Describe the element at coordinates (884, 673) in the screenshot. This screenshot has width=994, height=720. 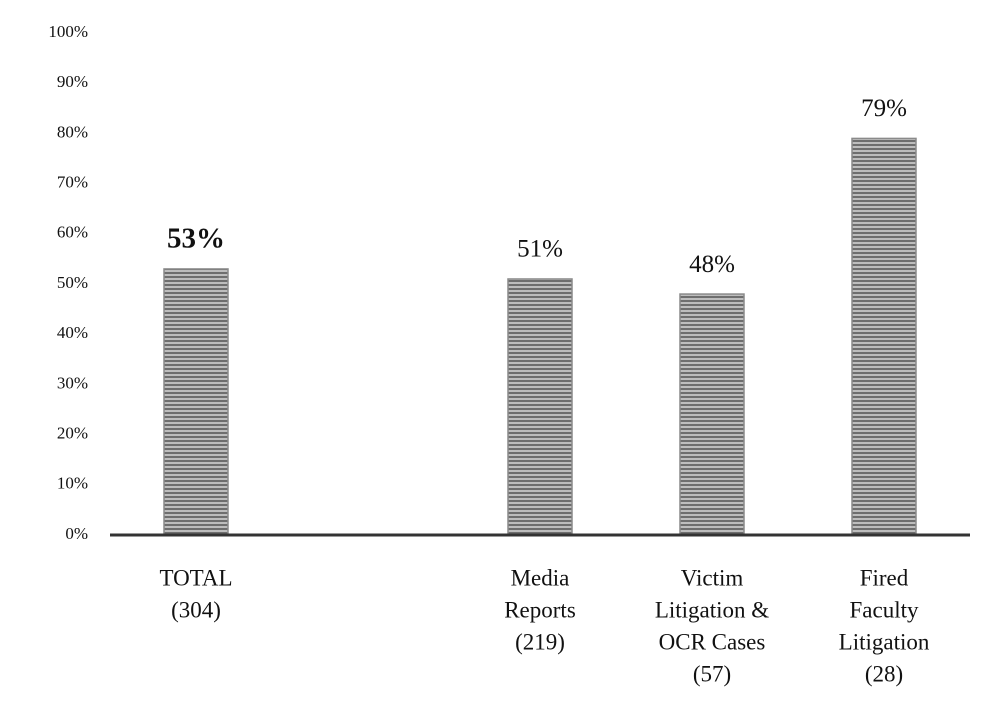
I see `x-tick-label: (28)` at that location.